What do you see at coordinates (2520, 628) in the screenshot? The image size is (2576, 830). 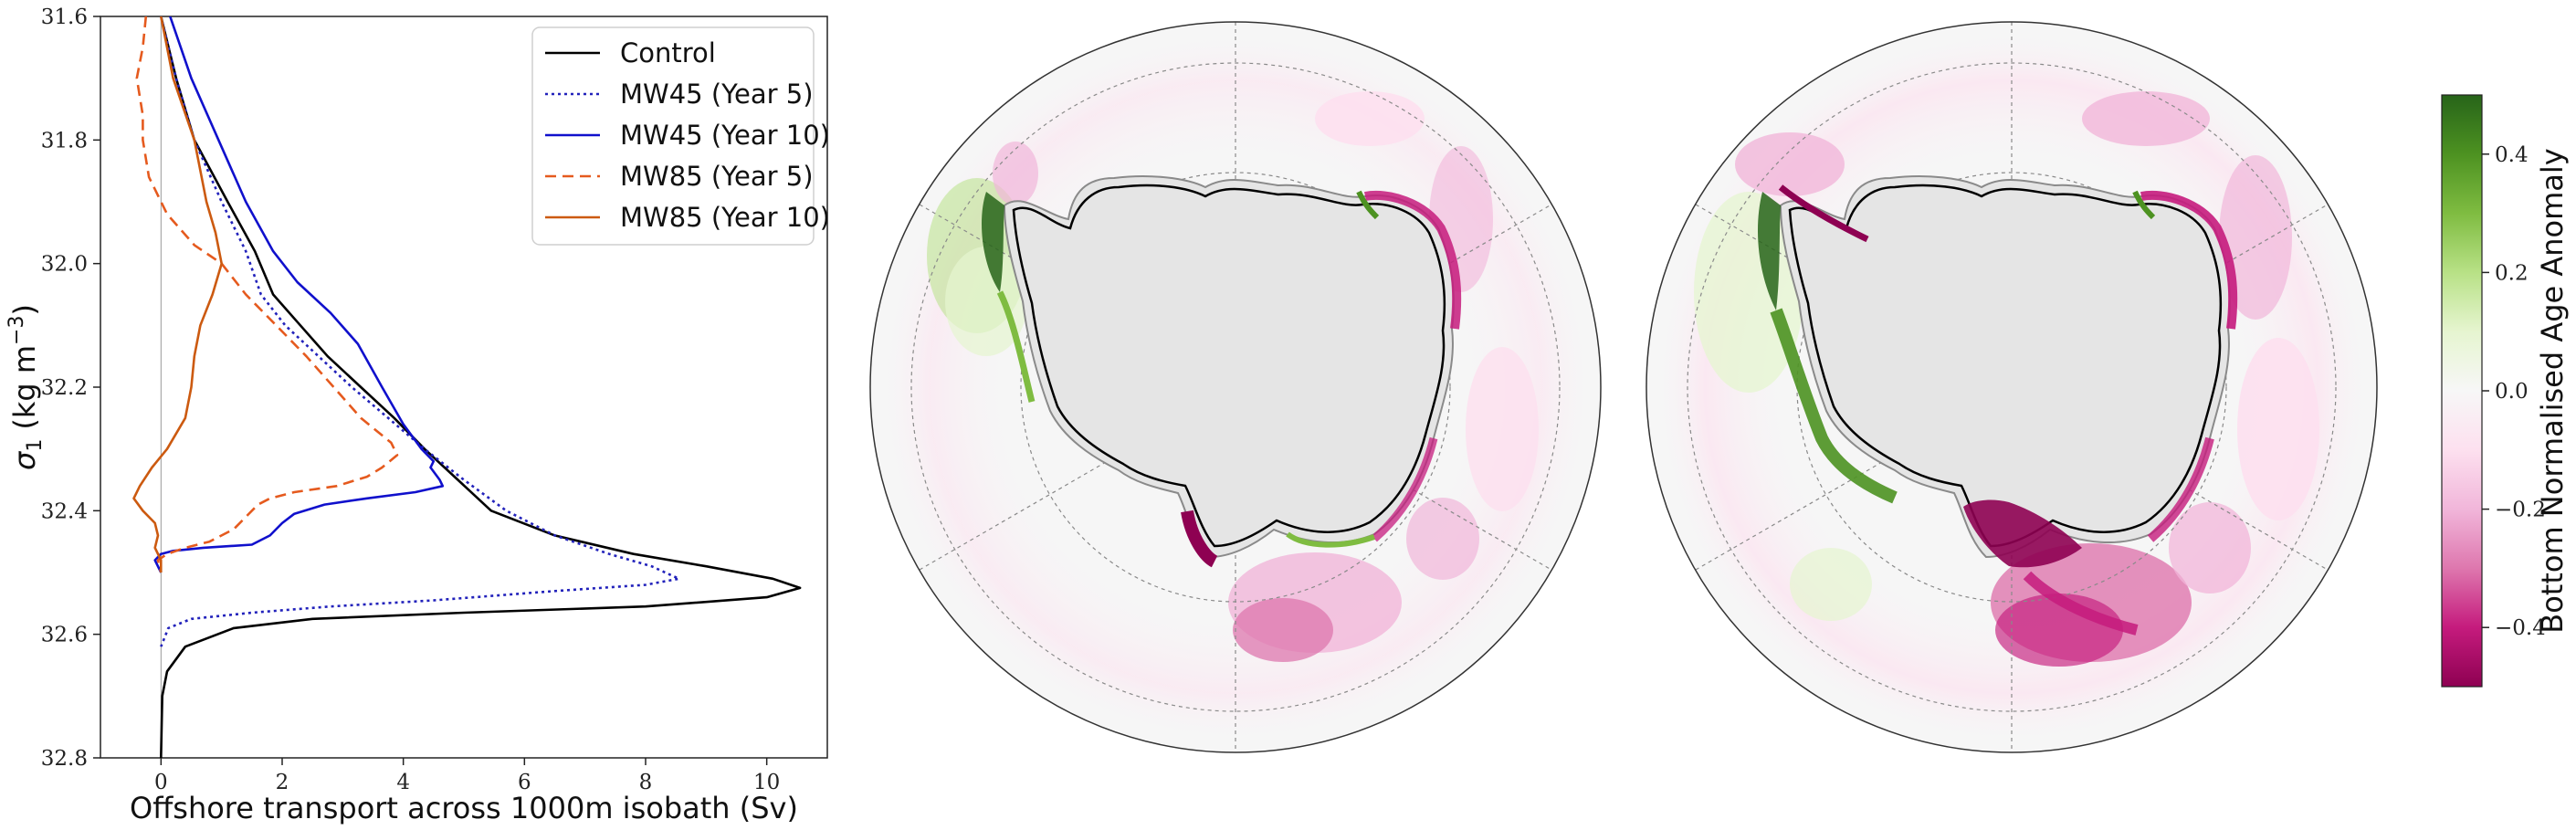 I see `colorbar-tick-label: −0.4` at bounding box center [2520, 628].